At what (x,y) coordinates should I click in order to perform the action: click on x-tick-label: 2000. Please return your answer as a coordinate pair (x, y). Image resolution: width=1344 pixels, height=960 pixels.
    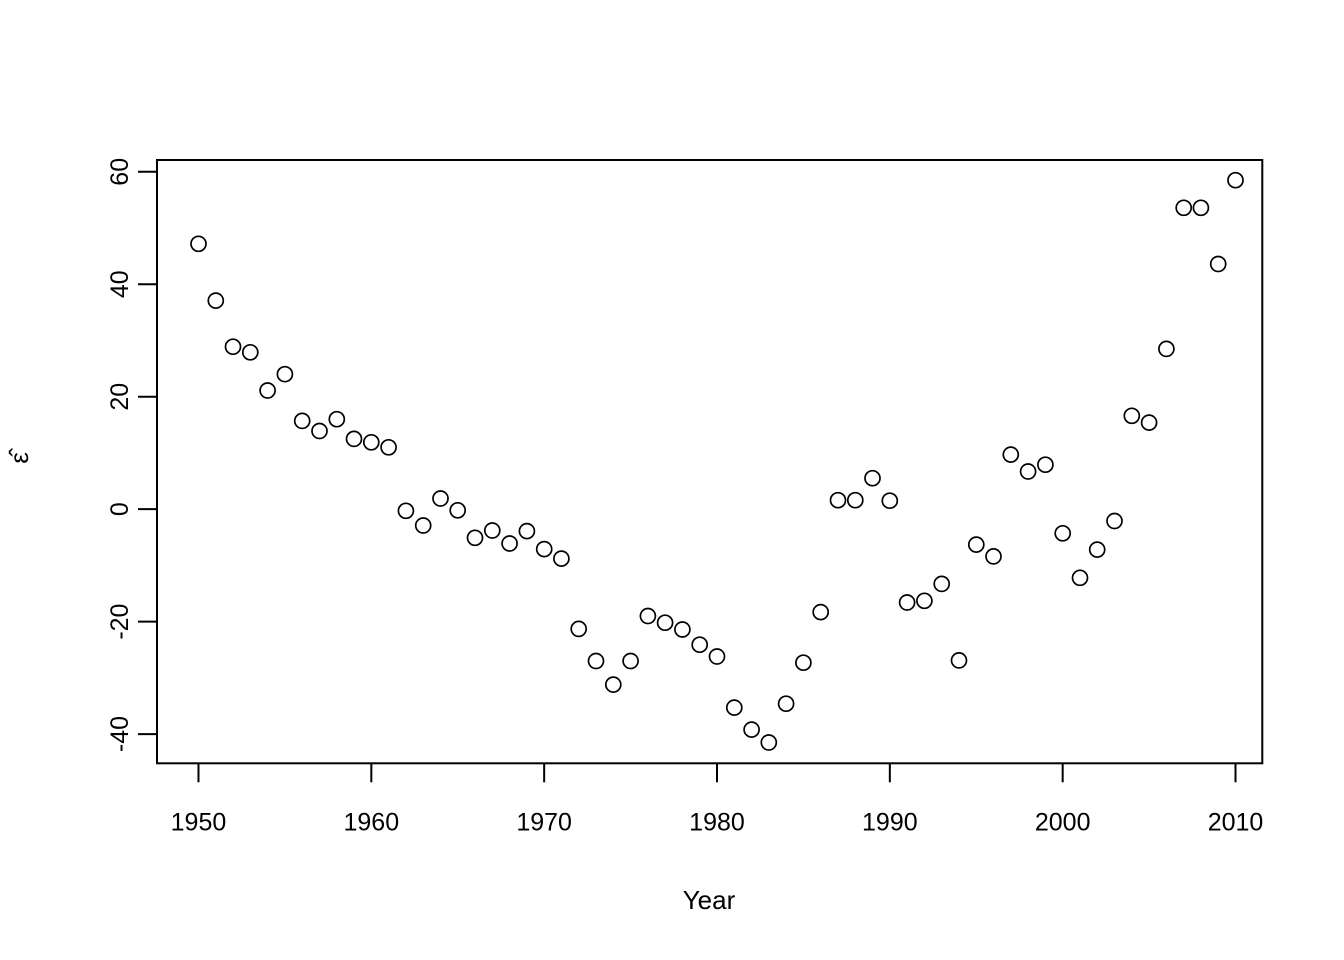
    Looking at the image, I should click on (1063, 822).